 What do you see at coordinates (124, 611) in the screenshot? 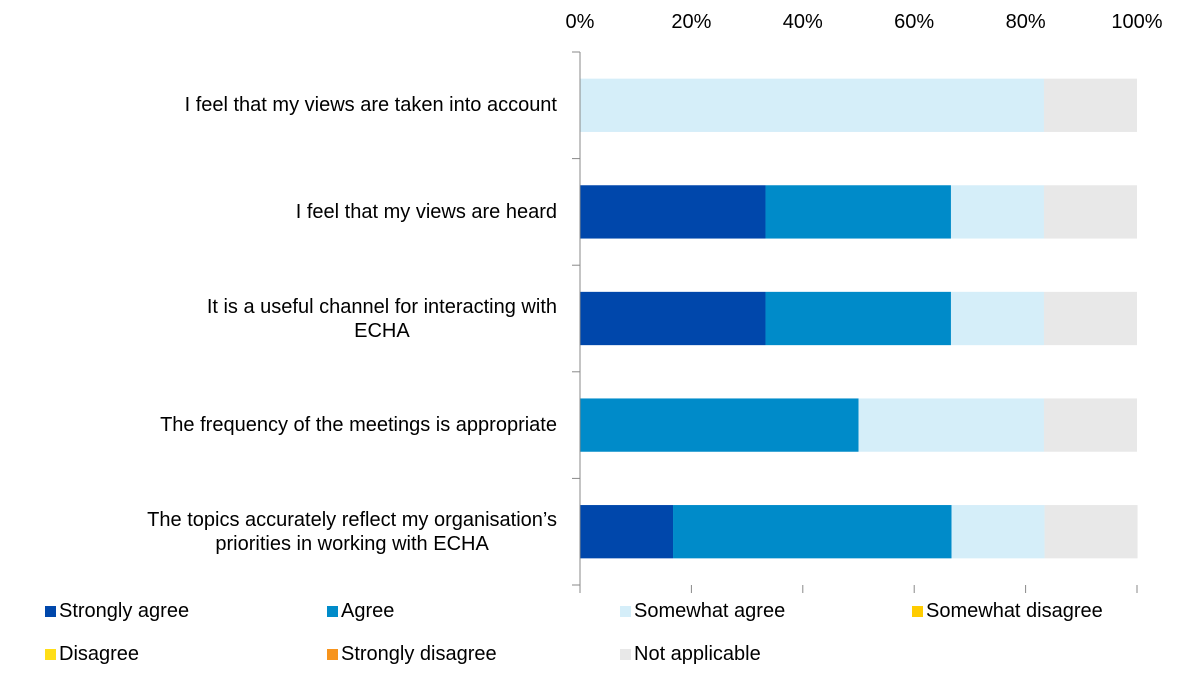
I see `legend-label: Strongly agree` at bounding box center [124, 611].